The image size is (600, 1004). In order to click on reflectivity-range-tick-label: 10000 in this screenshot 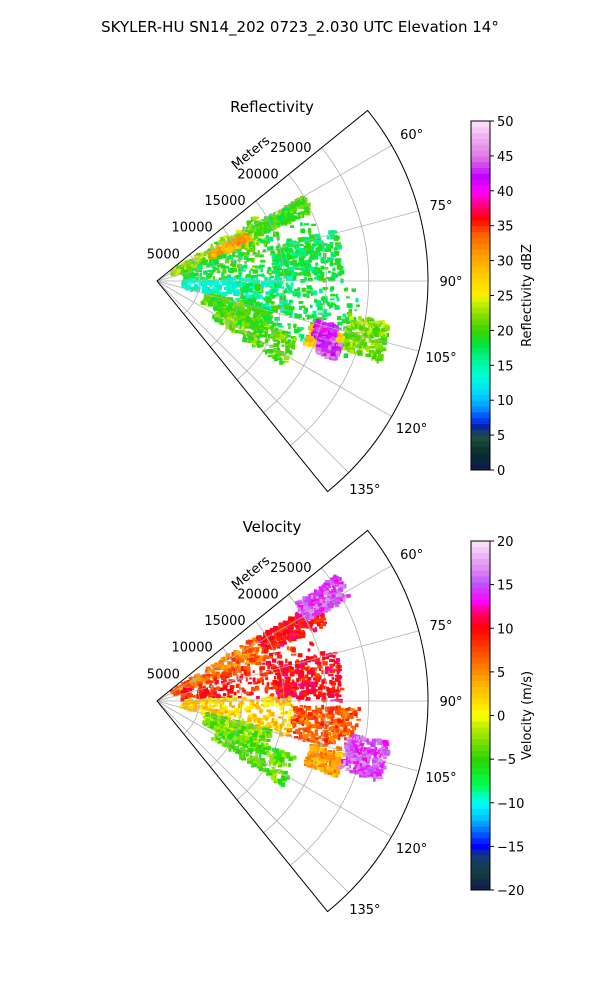, I will do `click(191, 228)`.